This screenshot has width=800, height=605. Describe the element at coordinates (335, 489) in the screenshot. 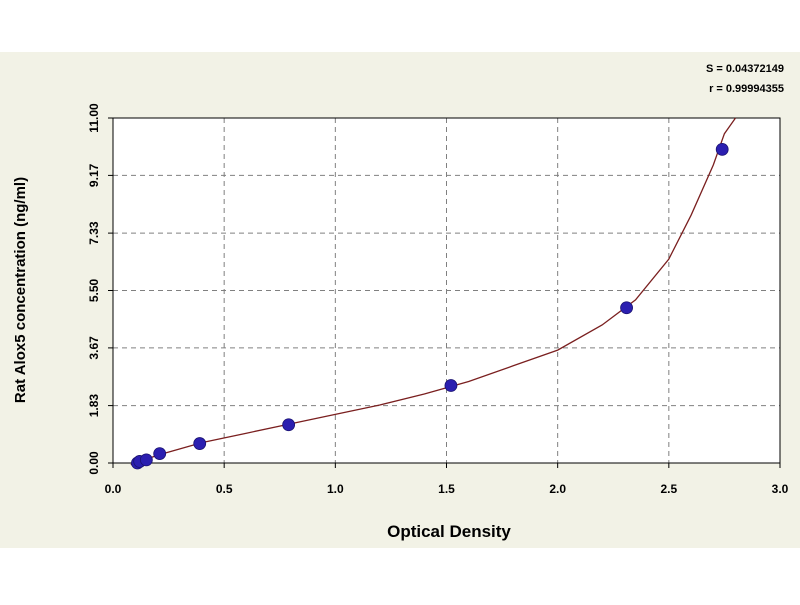

I see `x-tick-label: 1.0` at that location.